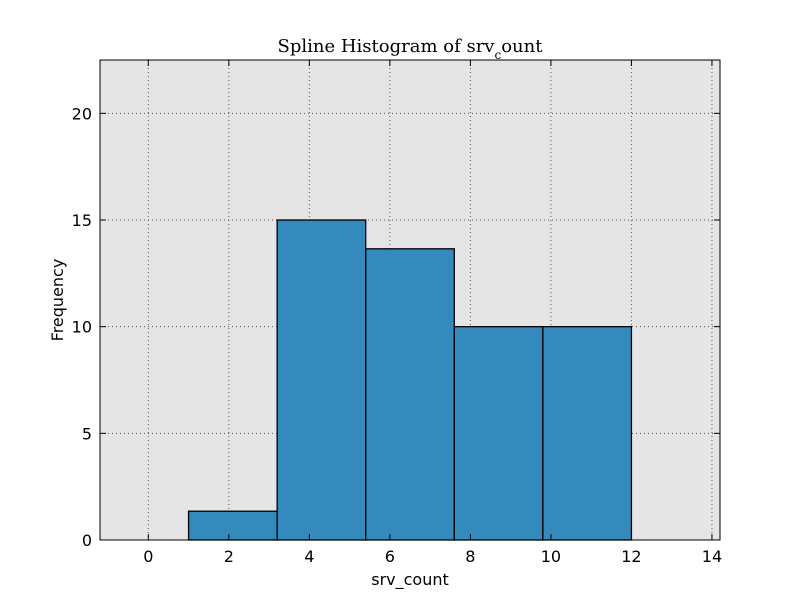 This screenshot has height=605, width=800. What do you see at coordinates (148, 556) in the screenshot?
I see `x-tick-label: 0` at bounding box center [148, 556].